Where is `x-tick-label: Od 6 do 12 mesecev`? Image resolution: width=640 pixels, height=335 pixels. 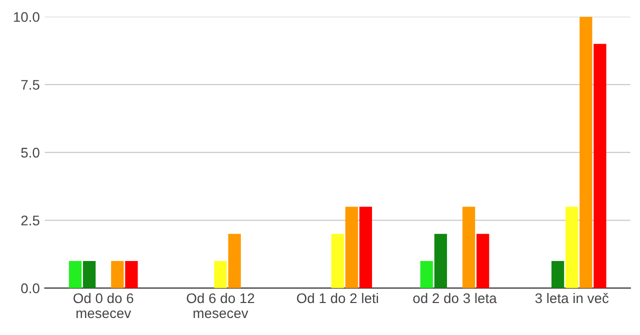 x-tick-label: Od 6 do 12 mesecev is located at coordinates (220, 305).